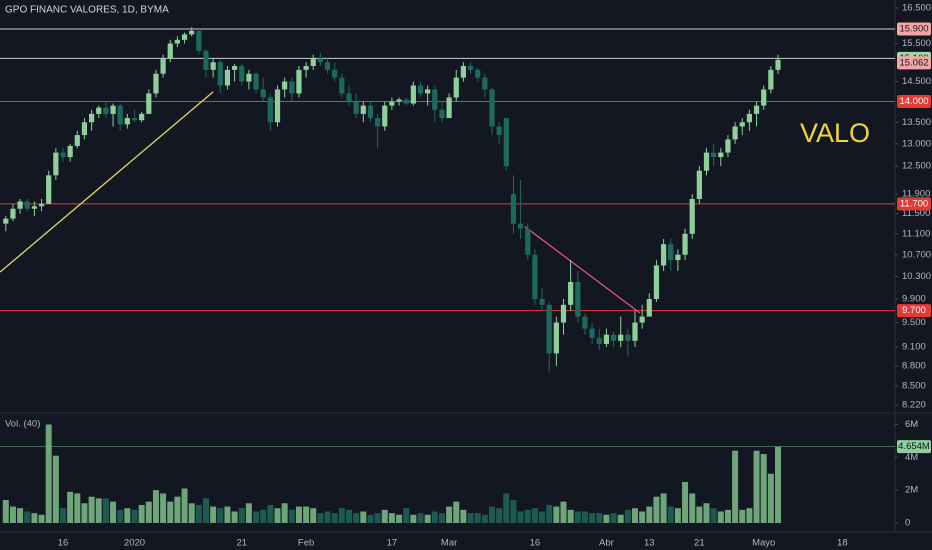 This screenshot has width=932, height=550. Describe the element at coordinates (306, 543) in the screenshot. I see `x-tick-label: Feb` at that location.